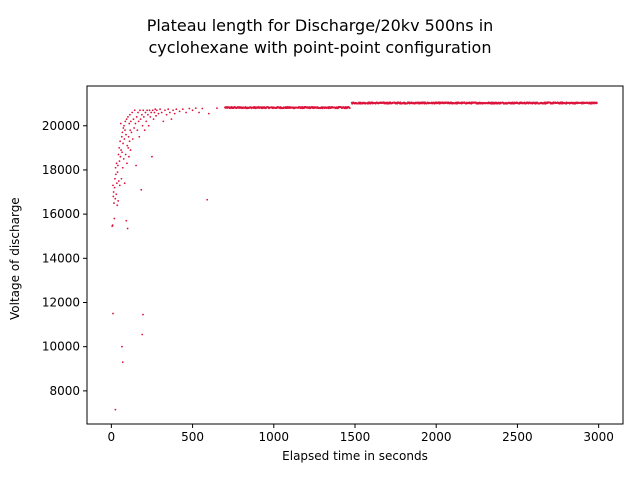  What do you see at coordinates (61, 170) in the screenshot?
I see `y-tick-label: 18000` at bounding box center [61, 170].